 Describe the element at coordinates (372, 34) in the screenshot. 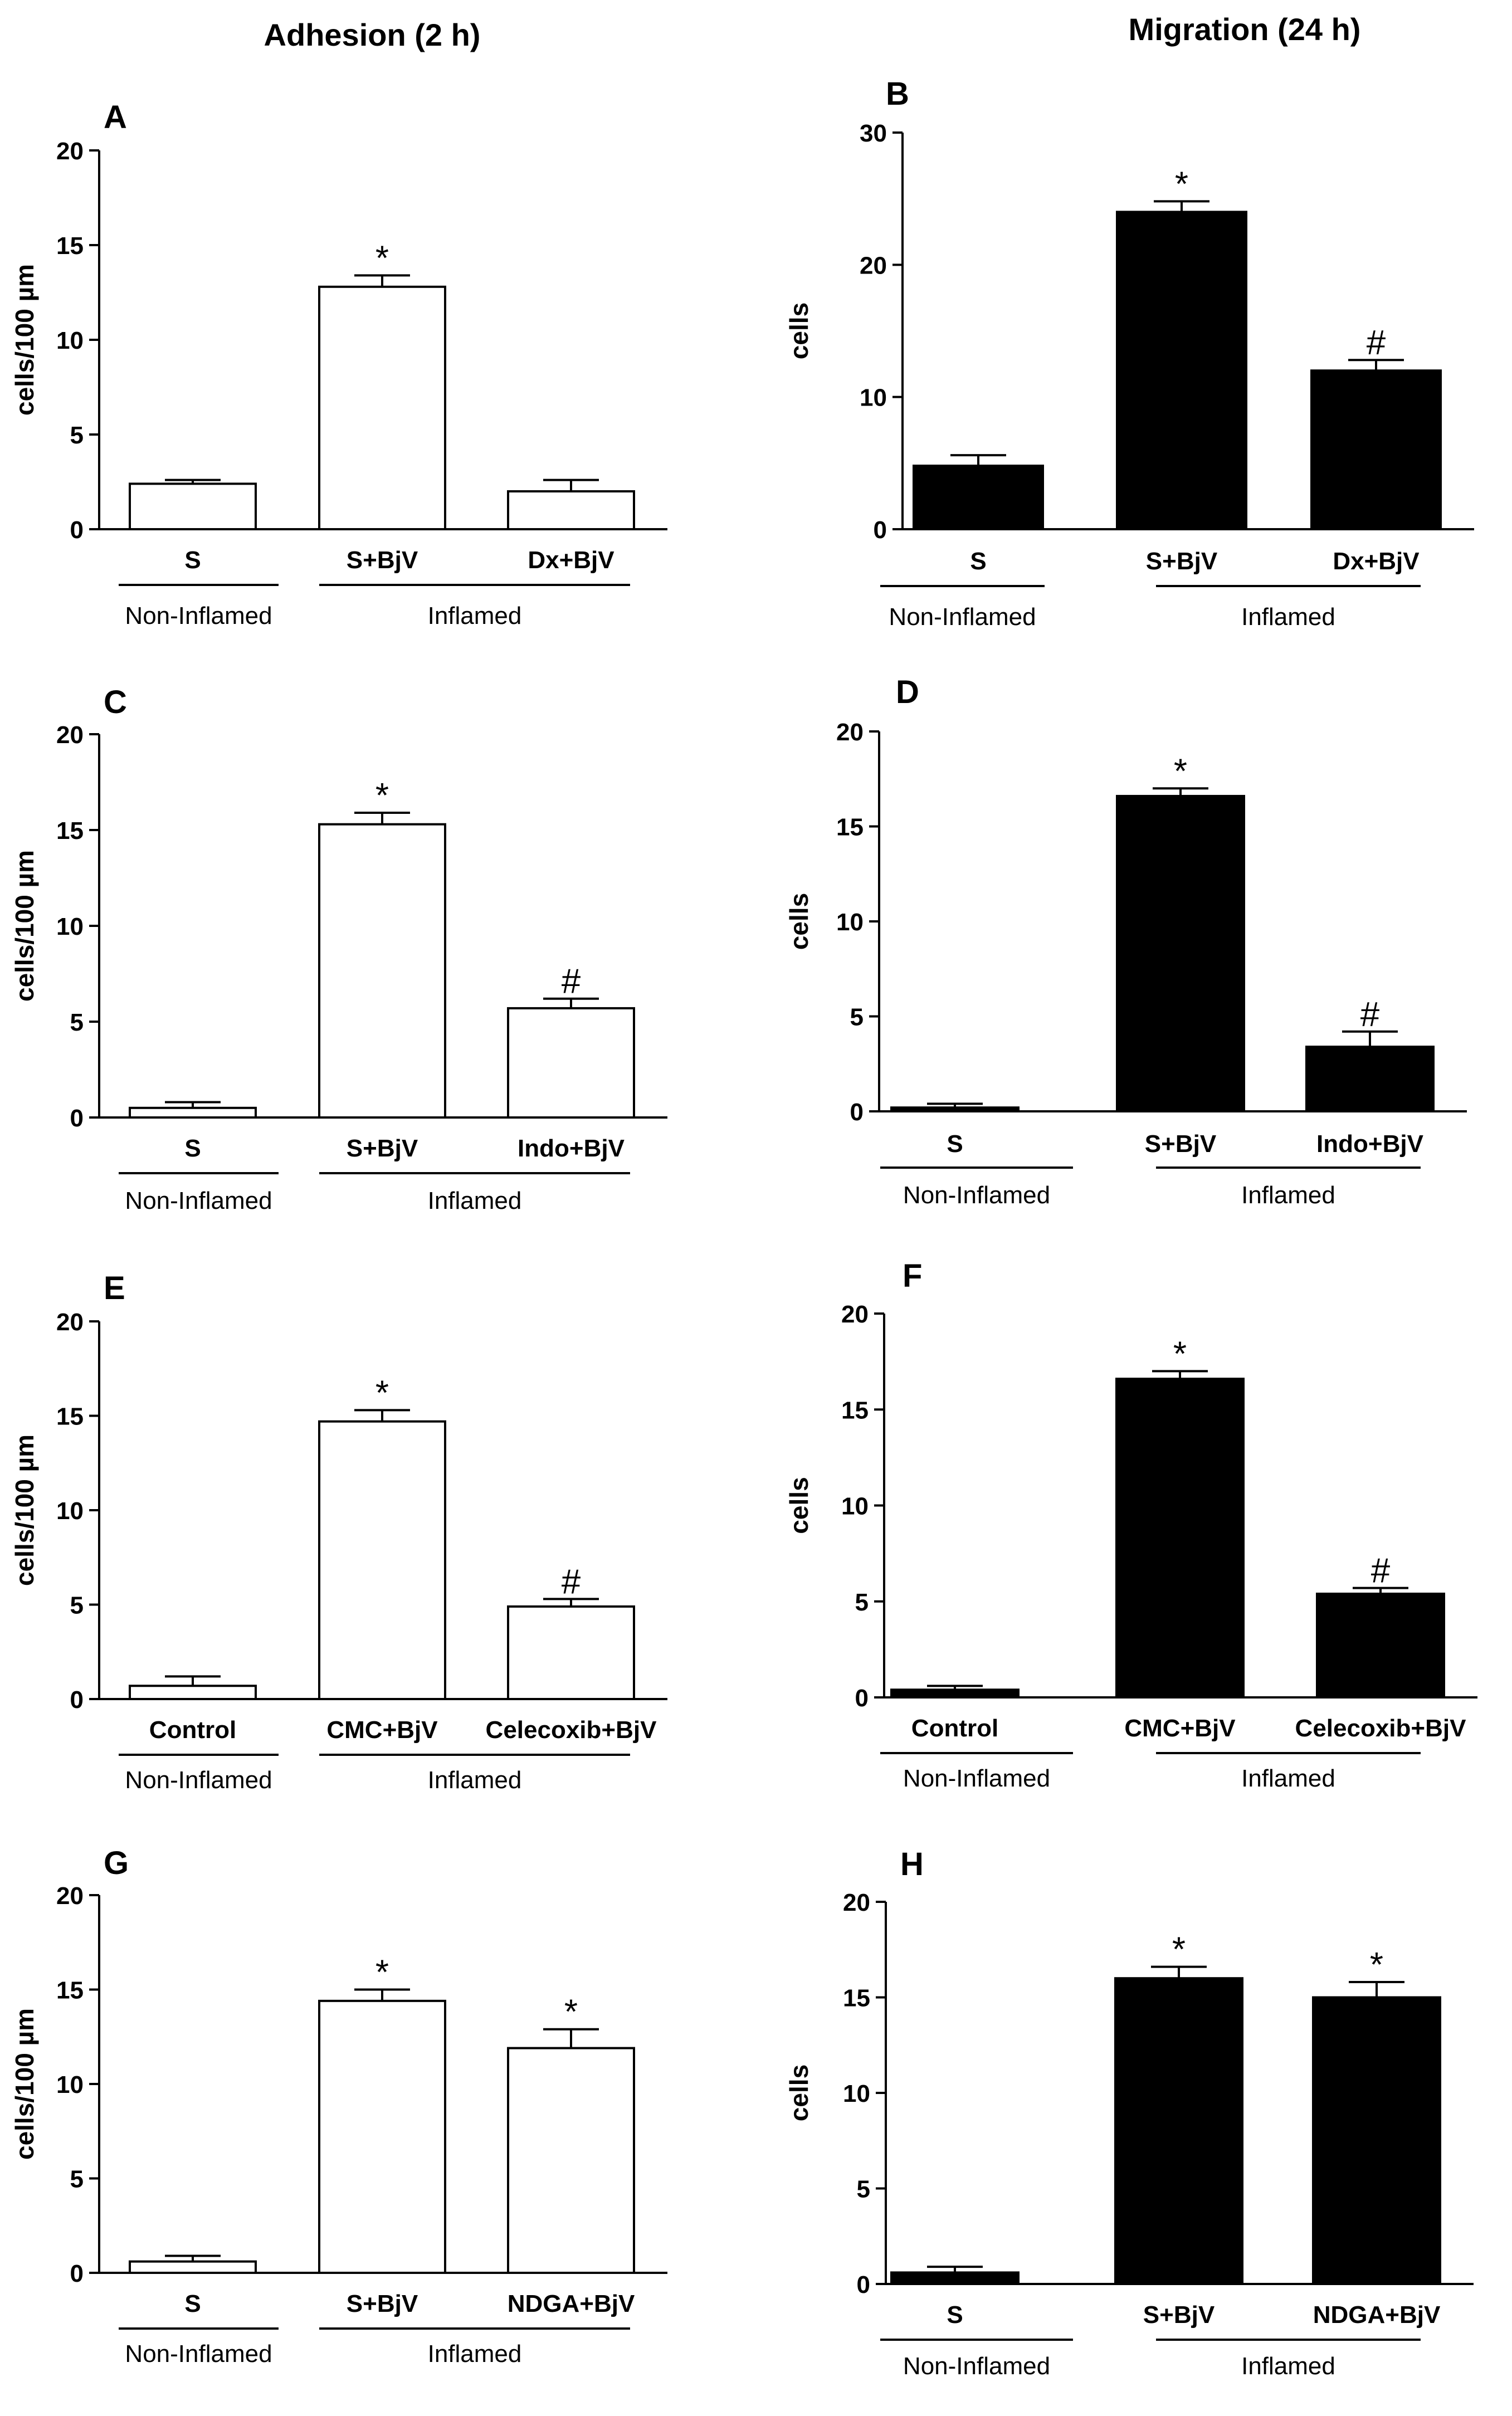

I see `column-title-adhesion: Adhesion (2 h)` at that location.